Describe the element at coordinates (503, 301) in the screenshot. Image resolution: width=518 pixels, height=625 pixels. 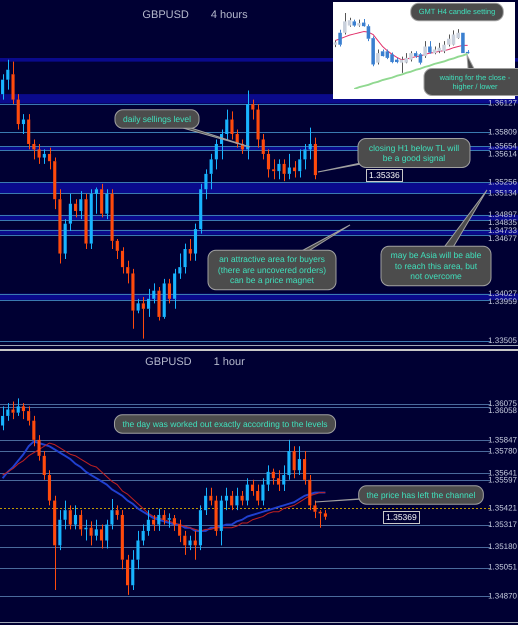
I see `ref-line-label: 1.33959` at that location.